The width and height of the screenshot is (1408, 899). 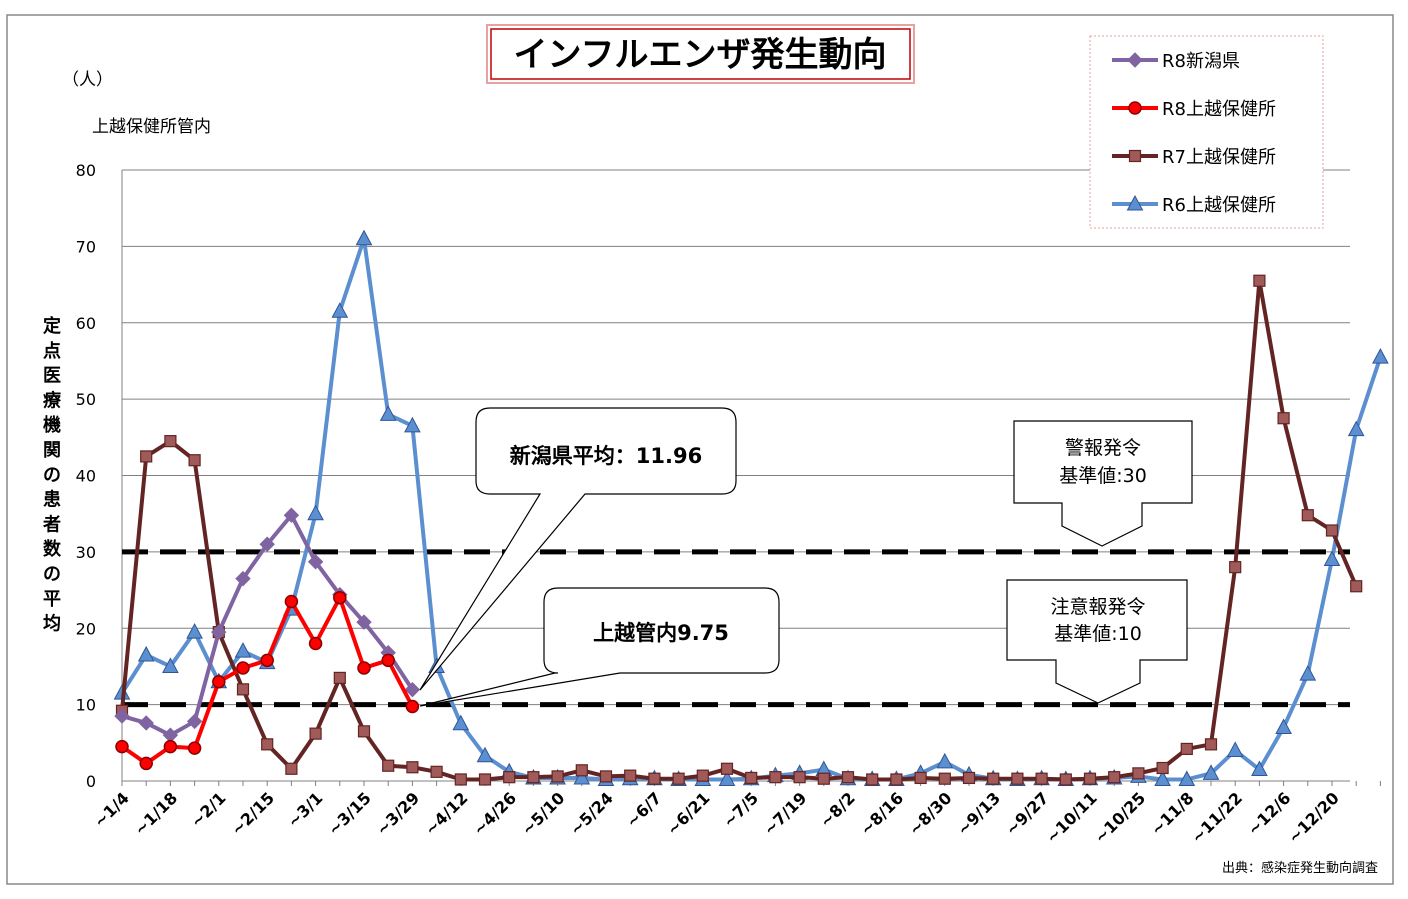 I want to click on y-tick-label: 10, so click(x=86, y=705).